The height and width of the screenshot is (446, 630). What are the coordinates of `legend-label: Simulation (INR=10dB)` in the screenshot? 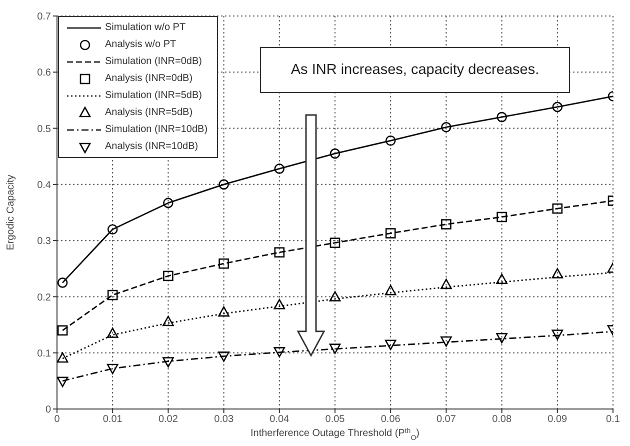 It's located at (156, 129).